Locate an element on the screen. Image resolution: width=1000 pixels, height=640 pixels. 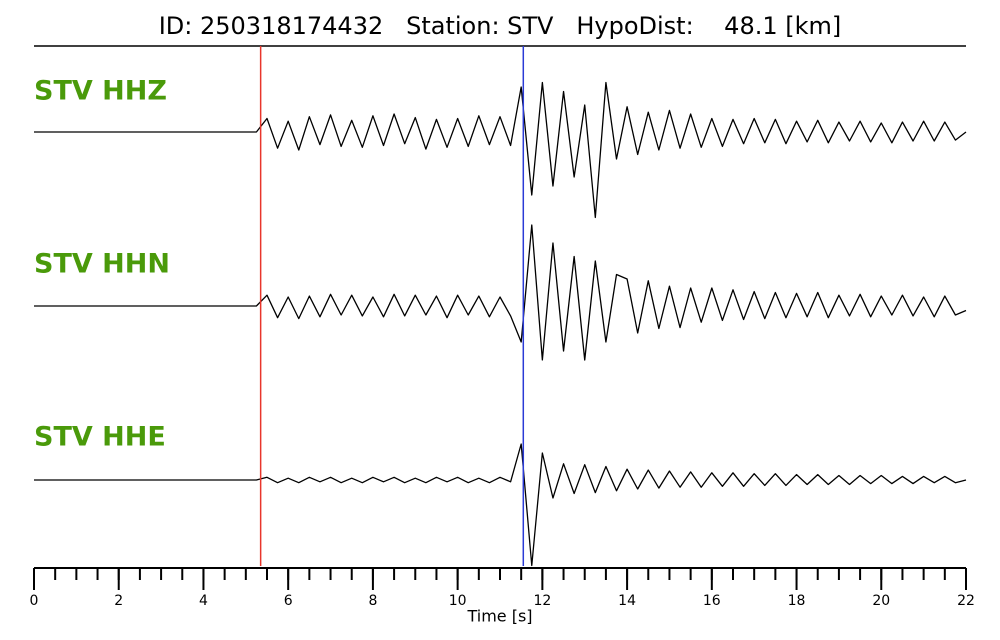
trace-label: STV HHZ is located at coordinates (100, 91).